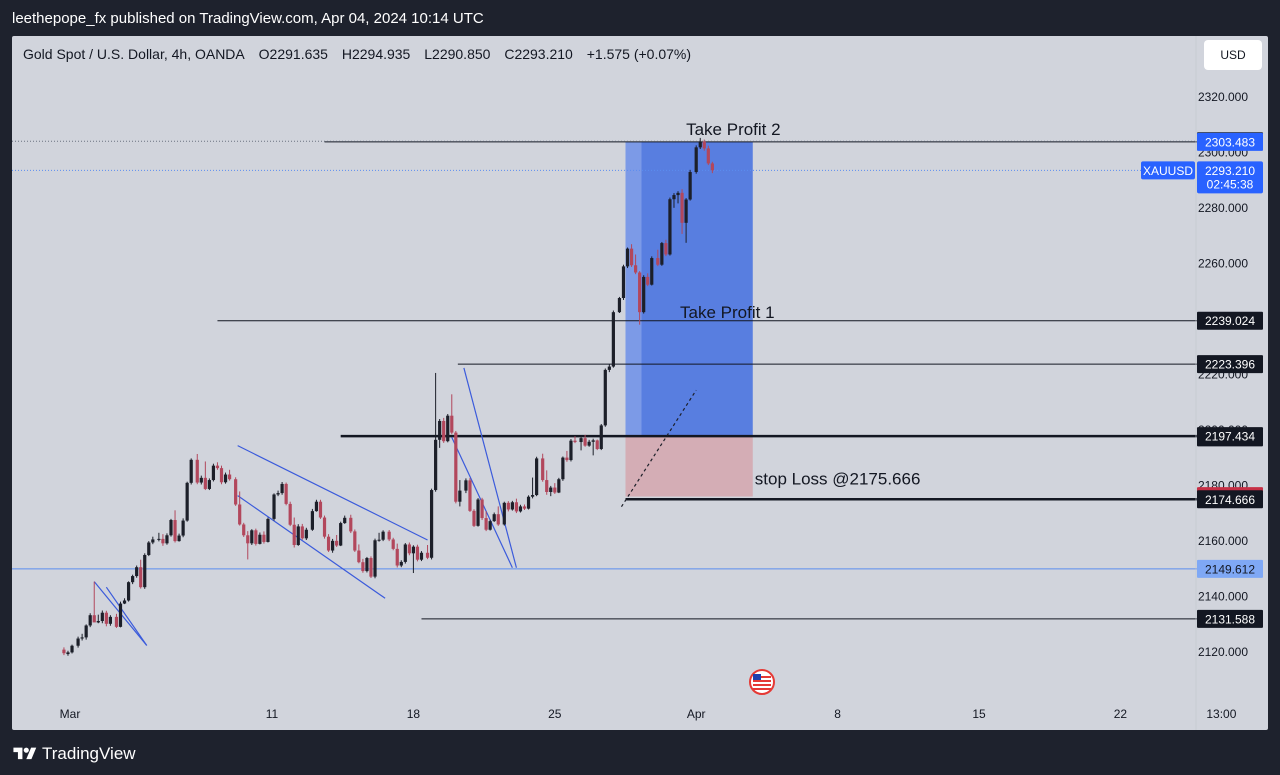 The width and height of the screenshot is (1280, 775). I want to click on price-axis-marker: 2149.612, so click(1230, 568).